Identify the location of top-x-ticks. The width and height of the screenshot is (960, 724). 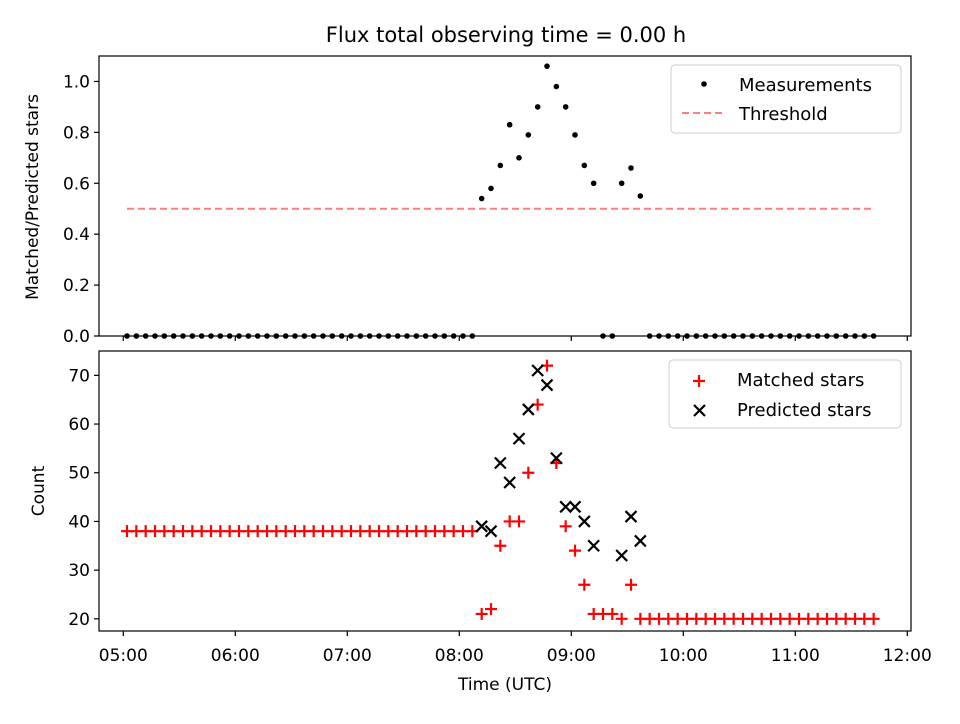
(515, 338).